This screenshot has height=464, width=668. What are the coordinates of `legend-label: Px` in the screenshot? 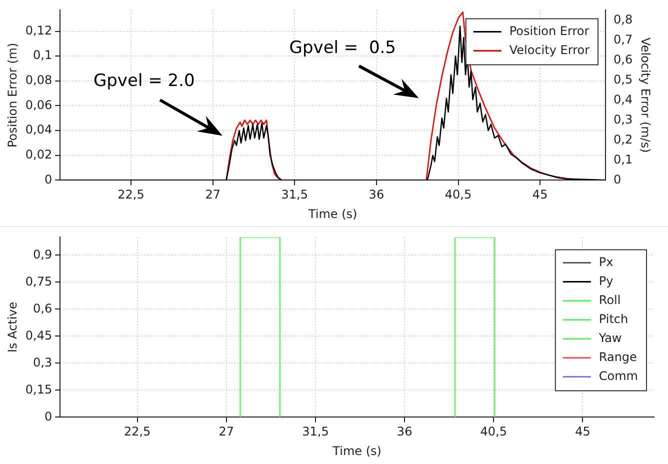 It's located at (606, 261).